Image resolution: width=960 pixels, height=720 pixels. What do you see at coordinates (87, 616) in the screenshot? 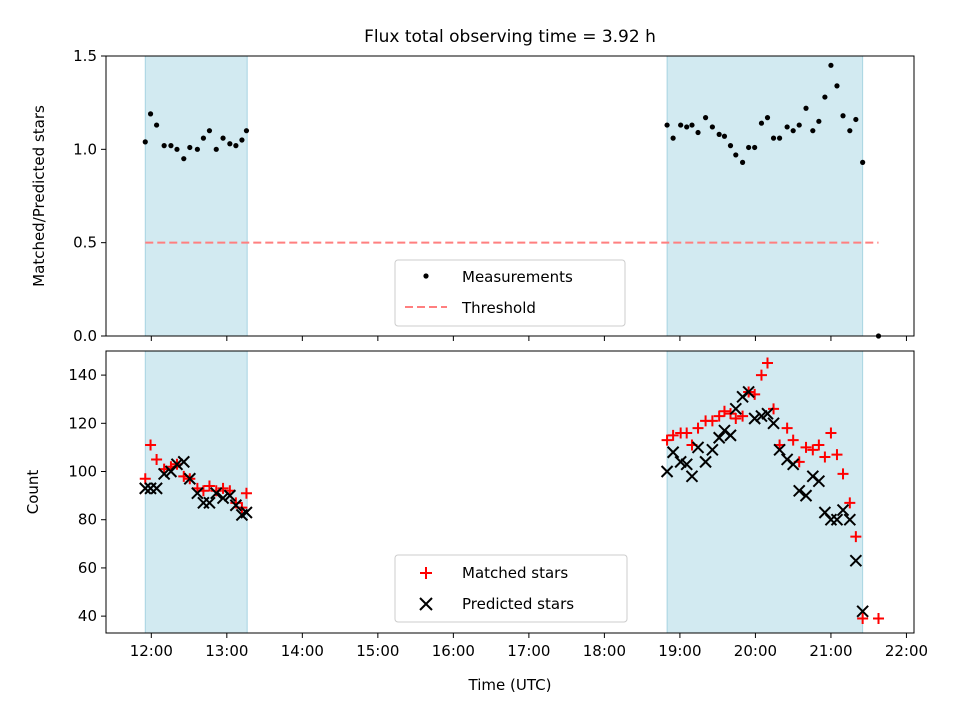
I see `y-tick-label: 40` at bounding box center [87, 616].